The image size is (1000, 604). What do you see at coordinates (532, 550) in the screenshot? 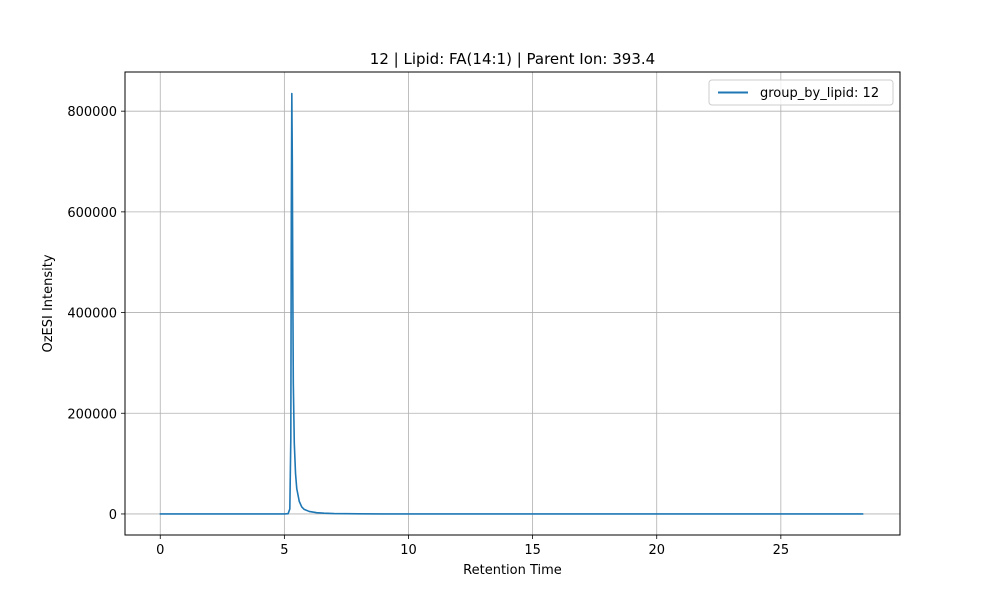
I see `x-tick-label: 15` at bounding box center [532, 550].